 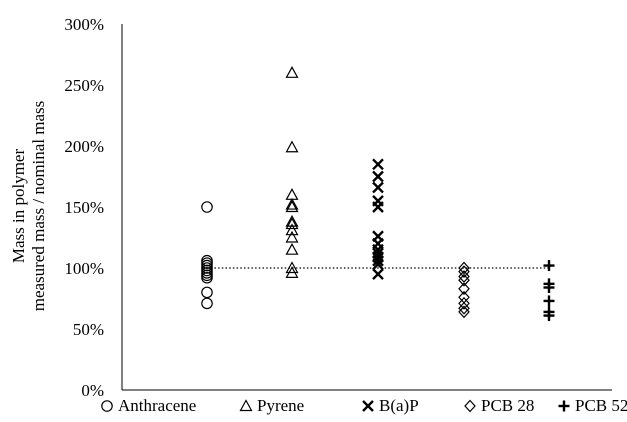 What do you see at coordinates (564, 406) in the screenshot?
I see `legend-marker-plus` at bounding box center [564, 406].